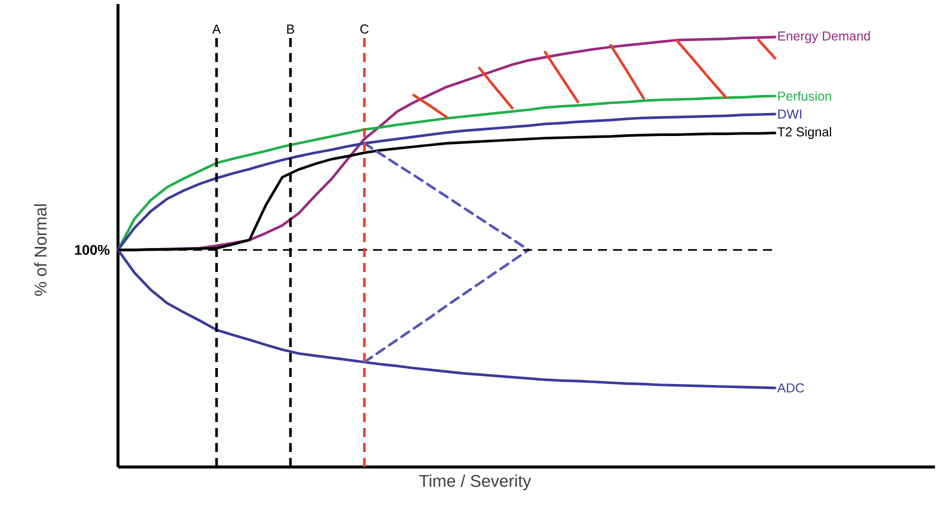 The height and width of the screenshot is (508, 940). I want to click on series-label: T2 Signal, so click(805, 132).